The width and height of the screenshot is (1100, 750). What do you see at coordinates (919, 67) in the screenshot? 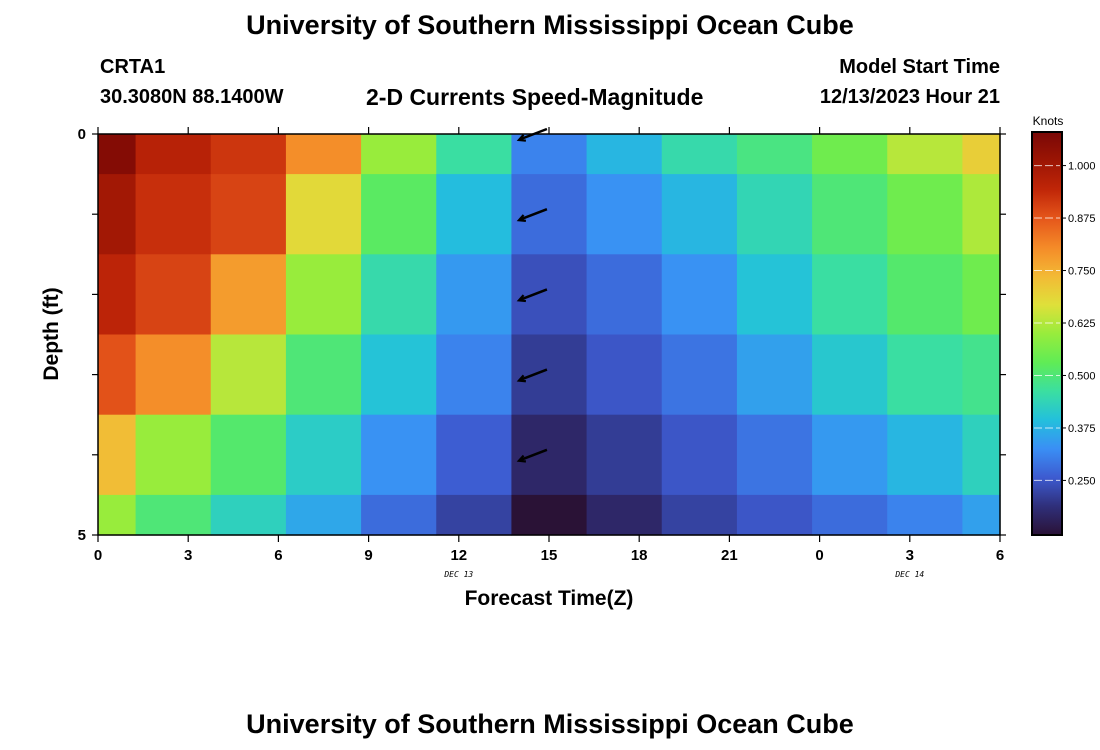
I see `model-start-label: Model Start Time` at bounding box center [919, 67].